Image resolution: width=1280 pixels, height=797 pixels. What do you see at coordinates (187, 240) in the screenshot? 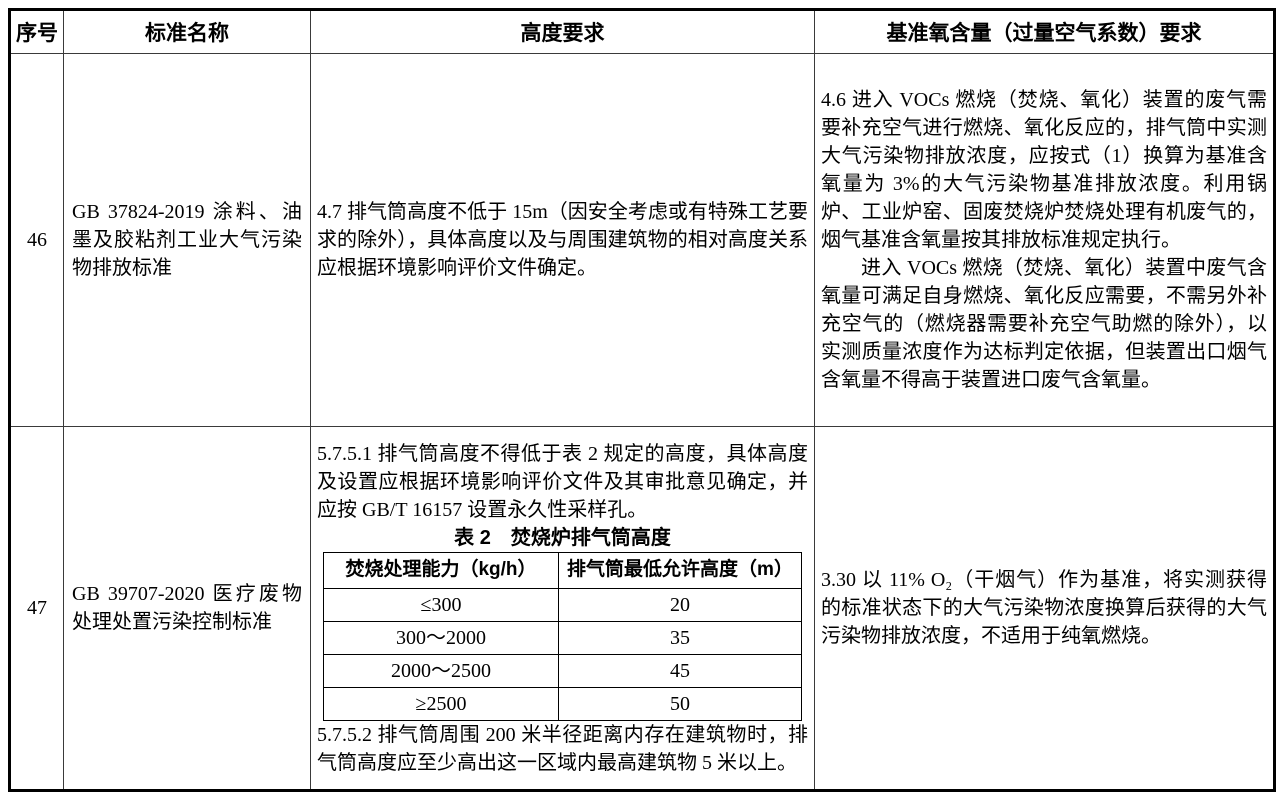
I see `row-46-standard-name: GB 37824-2019 涂料、油墨及胶粘剂工业大气污染物排放标准` at bounding box center [187, 240].